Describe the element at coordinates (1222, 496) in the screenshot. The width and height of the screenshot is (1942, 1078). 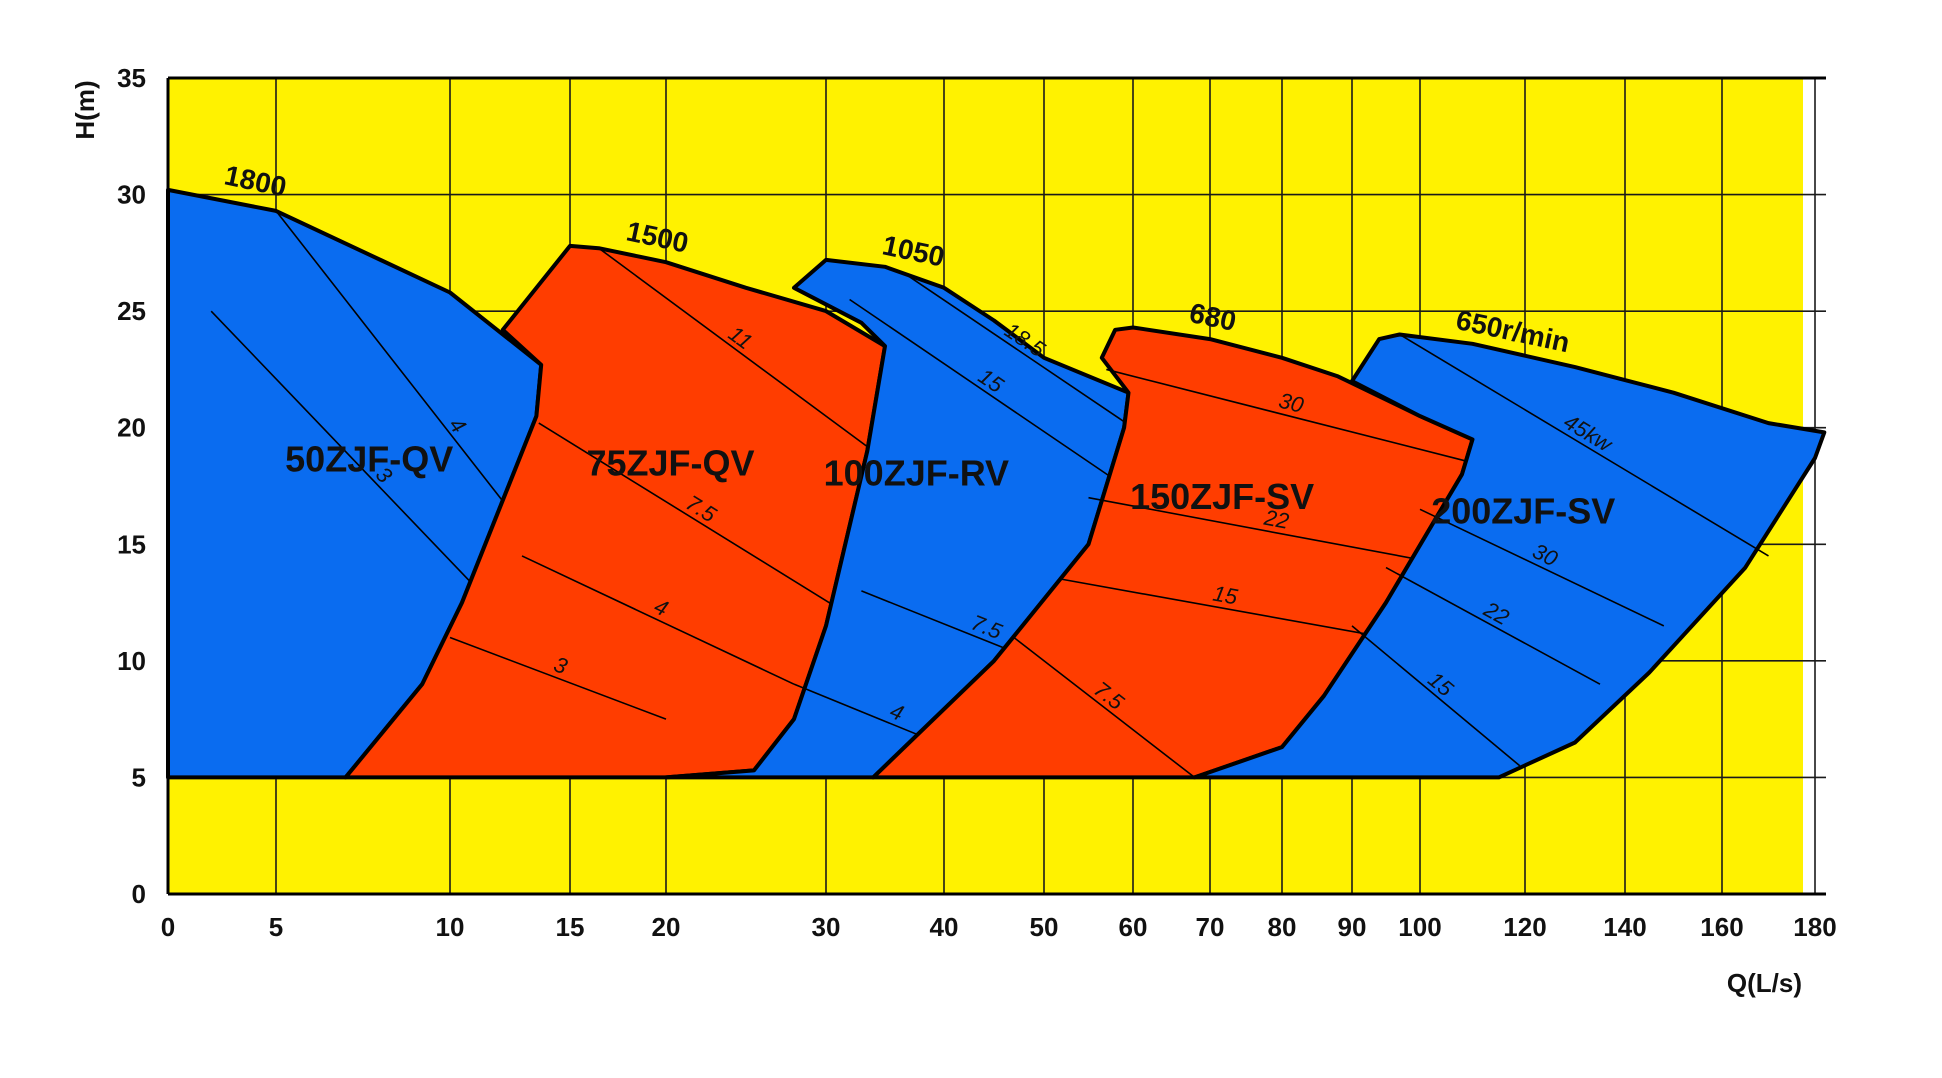
I see `model-label: 150ZJF-SV` at that location.